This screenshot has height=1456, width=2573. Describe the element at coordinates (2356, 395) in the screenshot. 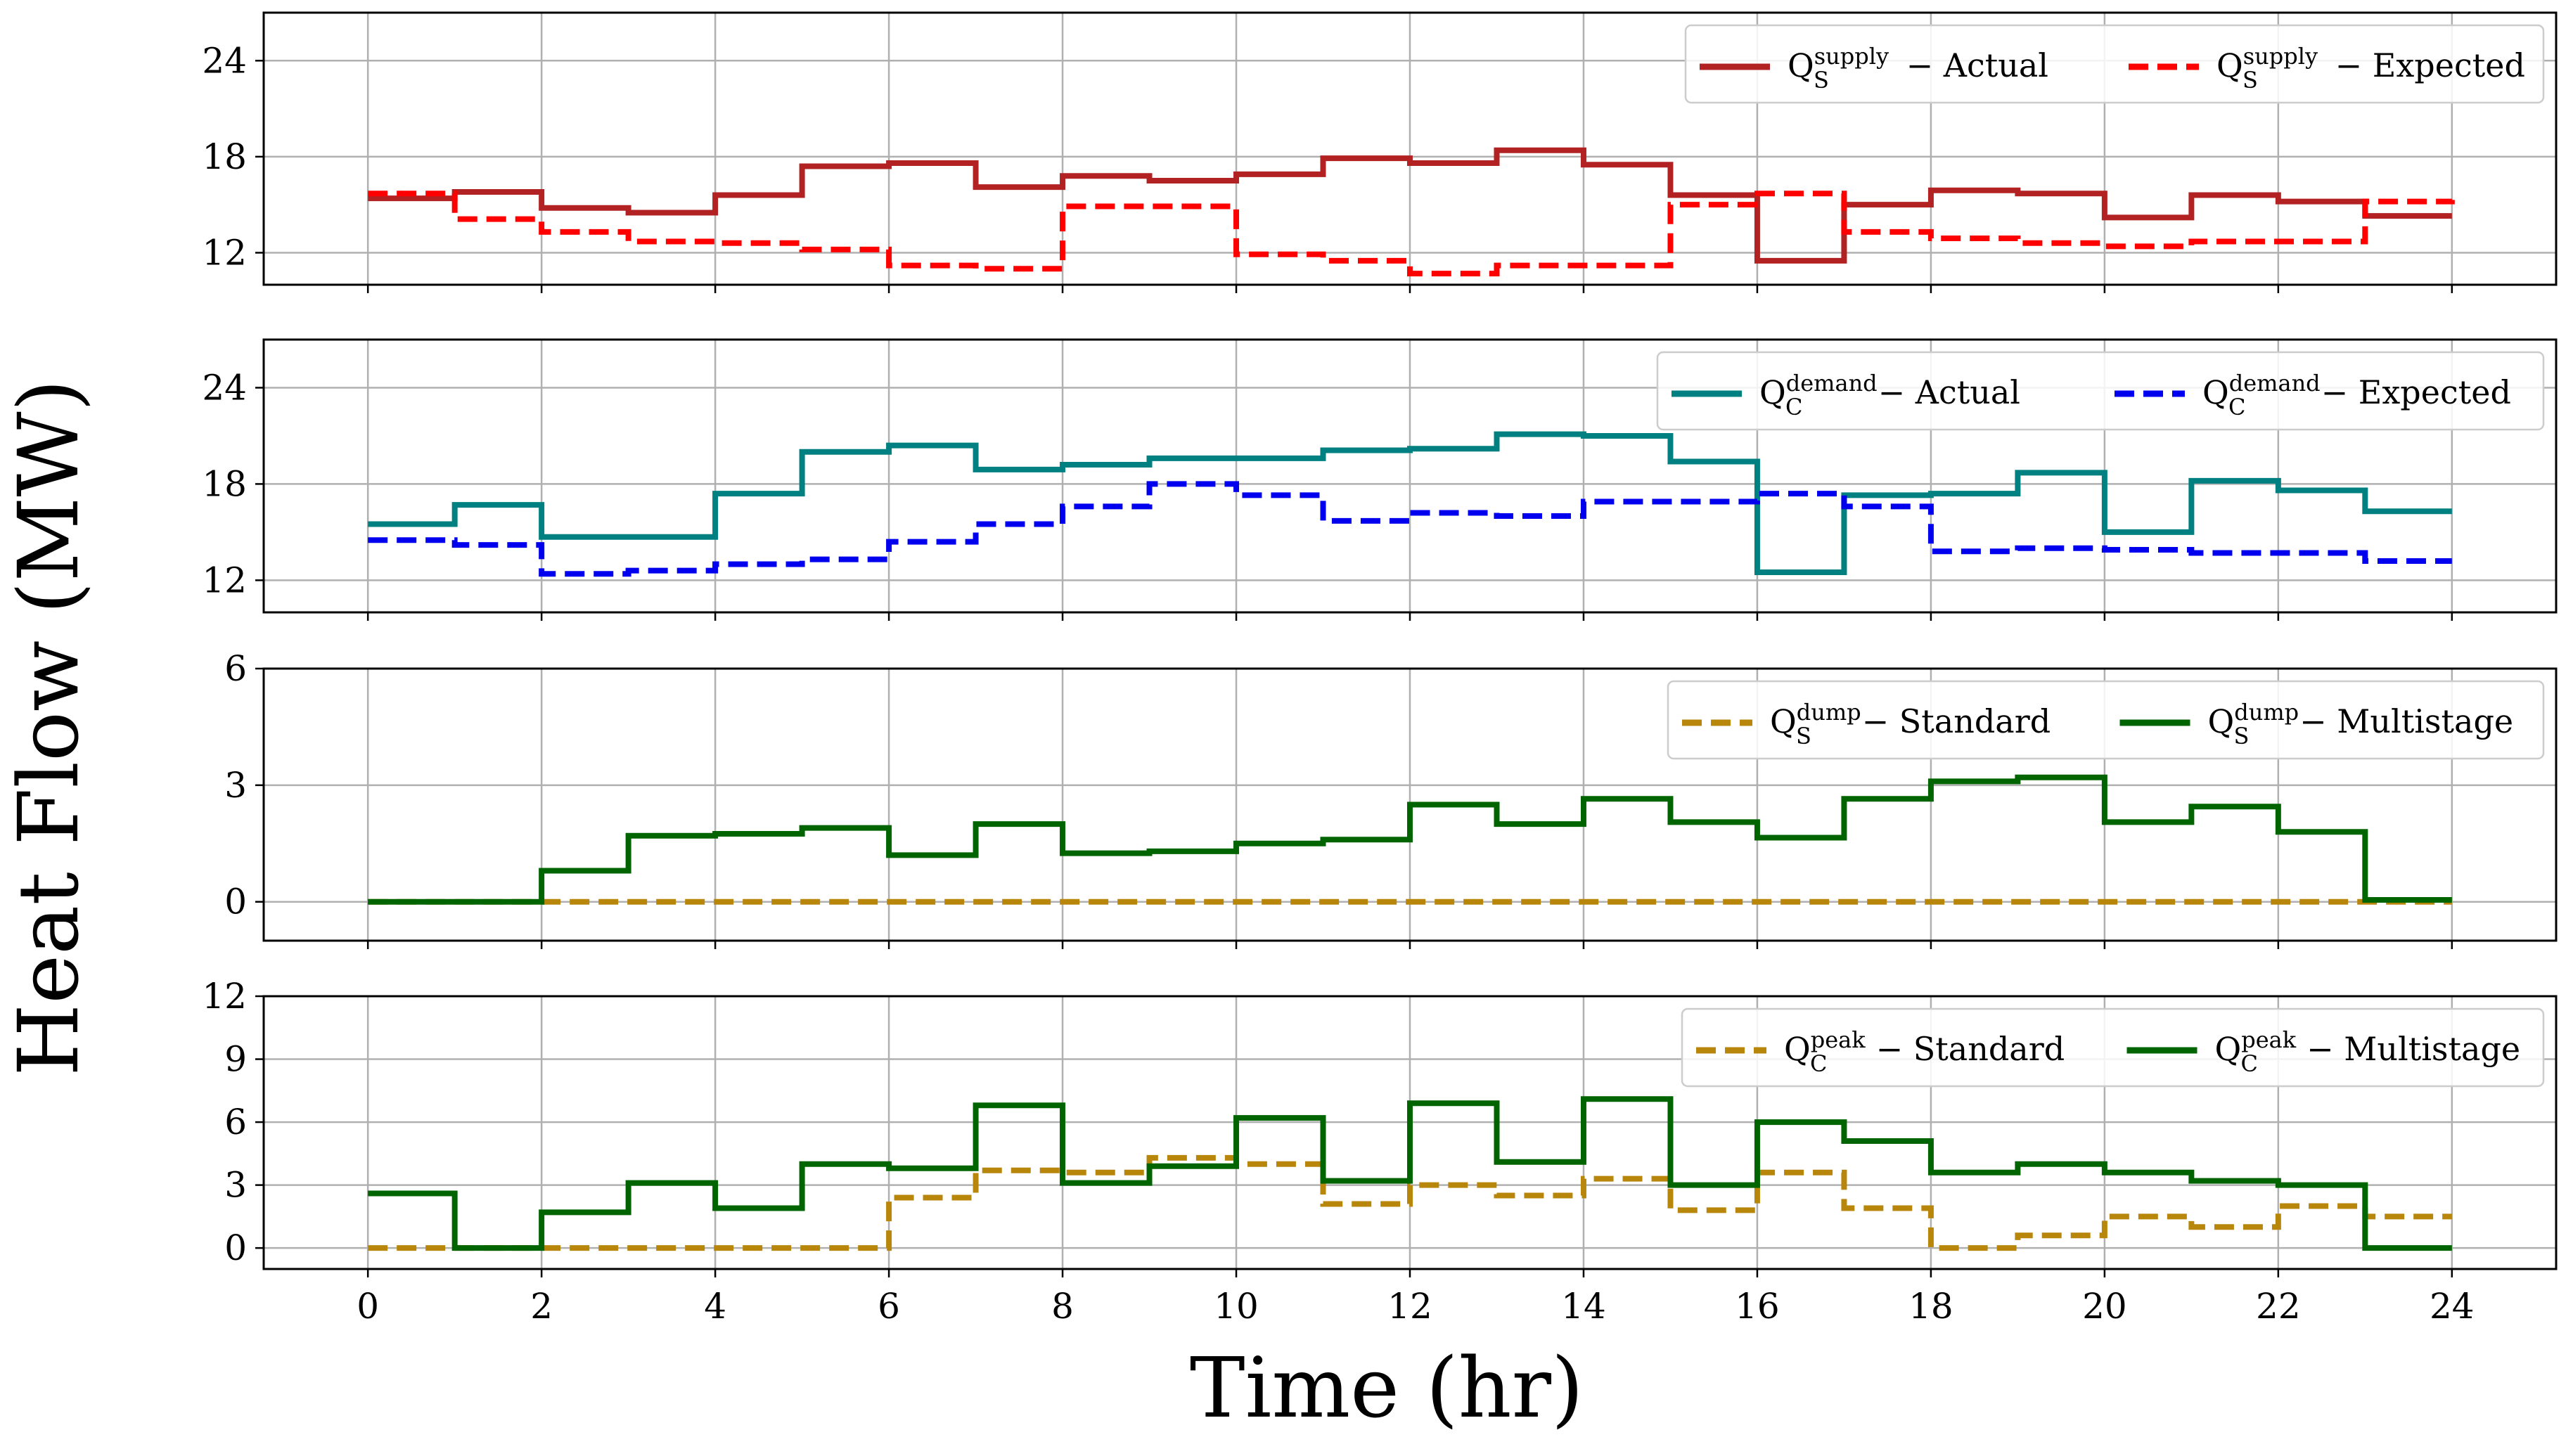

I see `legend-label: Qdemand C − Expected` at that location.